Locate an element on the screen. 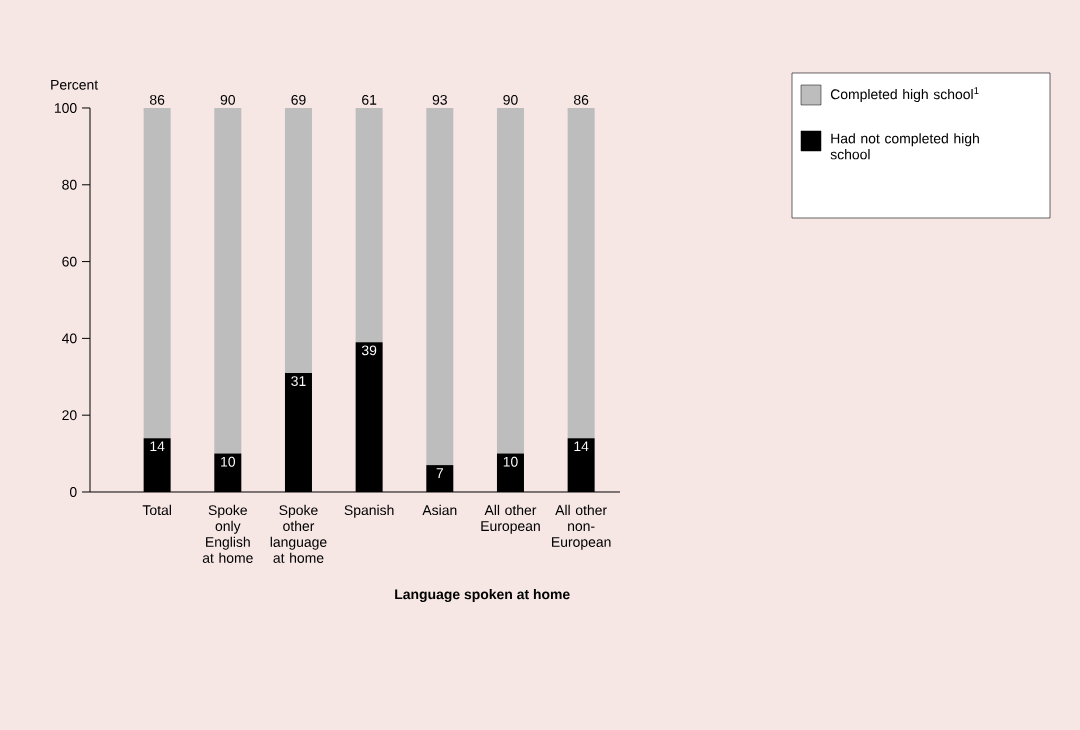  y-tick-label: 0 is located at coordinates (73, 492).